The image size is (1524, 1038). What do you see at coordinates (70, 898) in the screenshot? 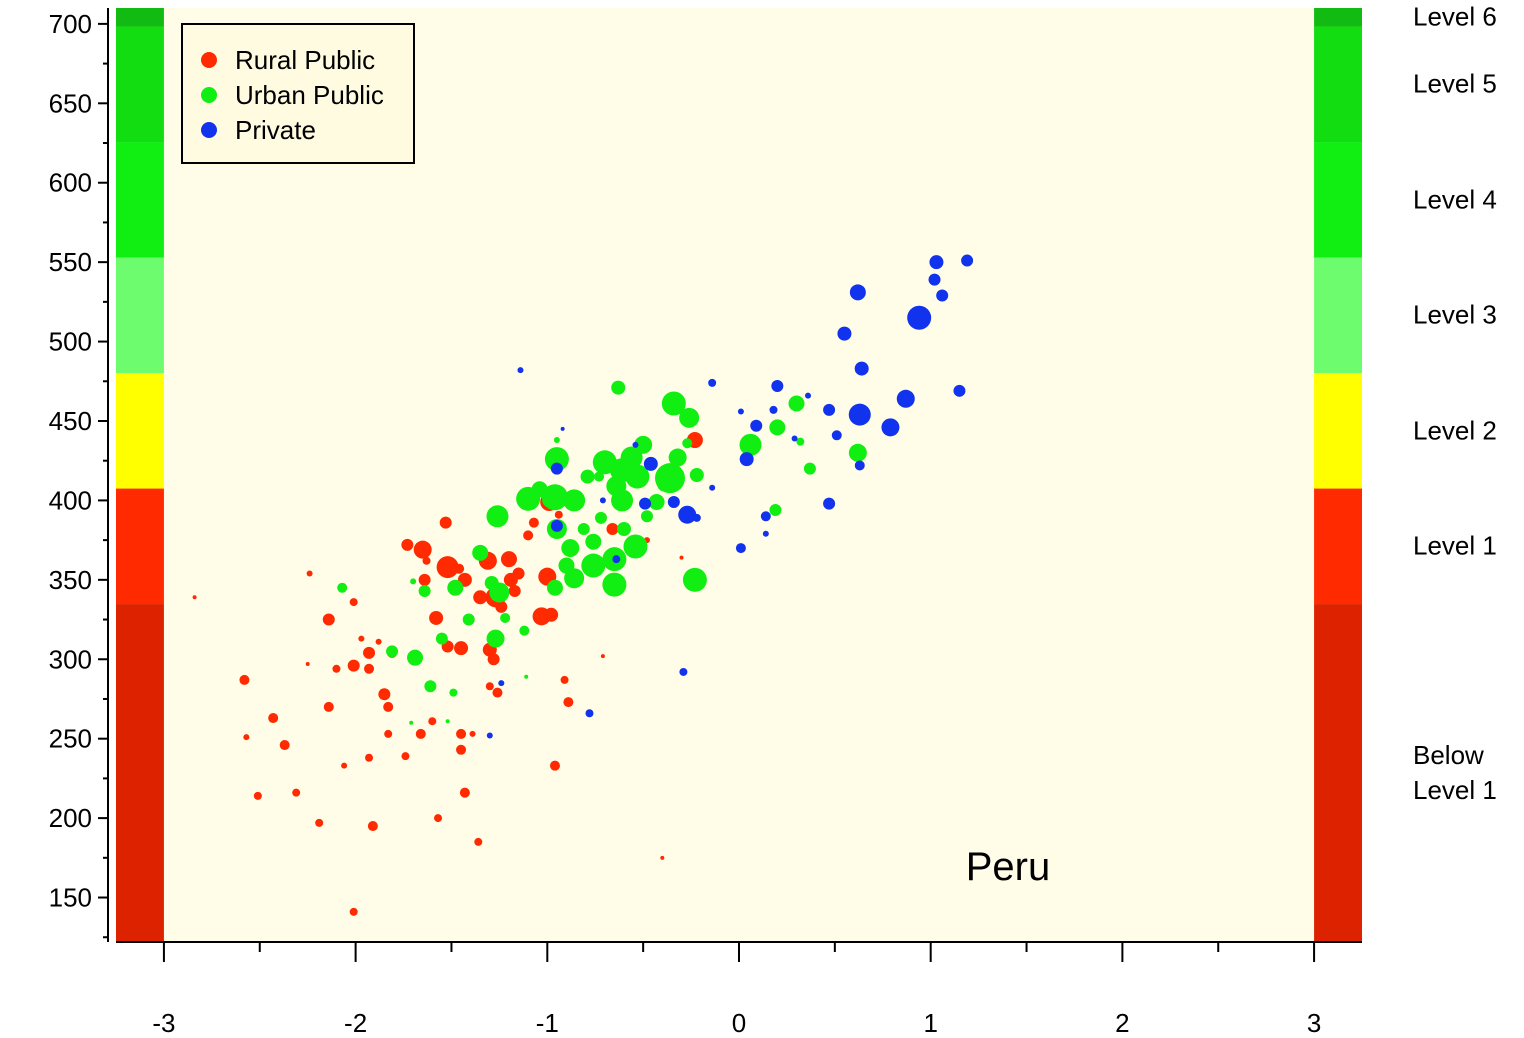
I see `y-tick-label: 150` at bounding box center [70, 898].